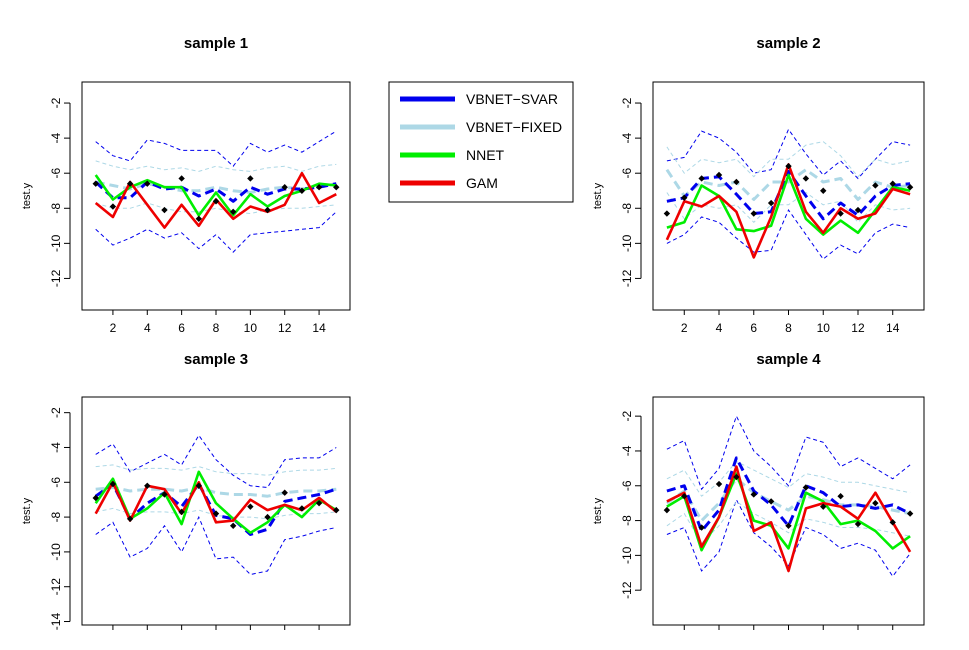 The height and width of the screenshot is (650, 969). What do you see at coordinates (482, 183) in the screenshot?
I see `legend-label: GAM` at bounding box center [482, 183].